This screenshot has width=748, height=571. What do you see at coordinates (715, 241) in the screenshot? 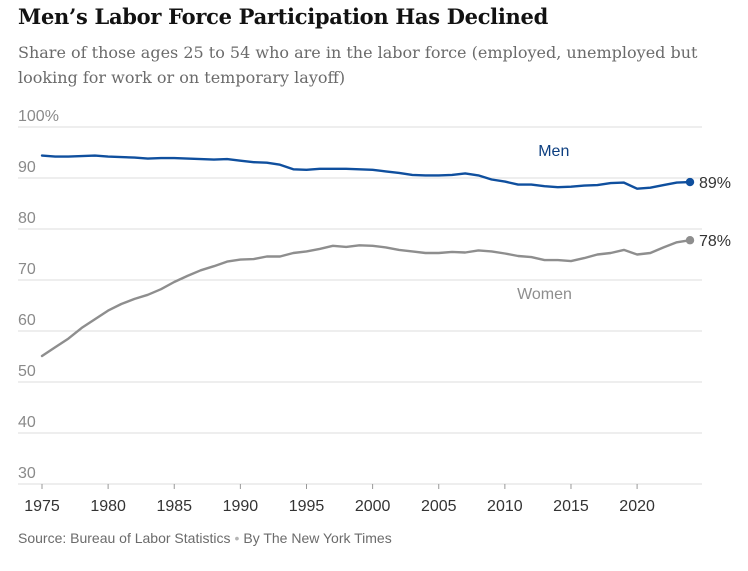
I see `end-label-women: 78%` at bounding box center [715, 241].